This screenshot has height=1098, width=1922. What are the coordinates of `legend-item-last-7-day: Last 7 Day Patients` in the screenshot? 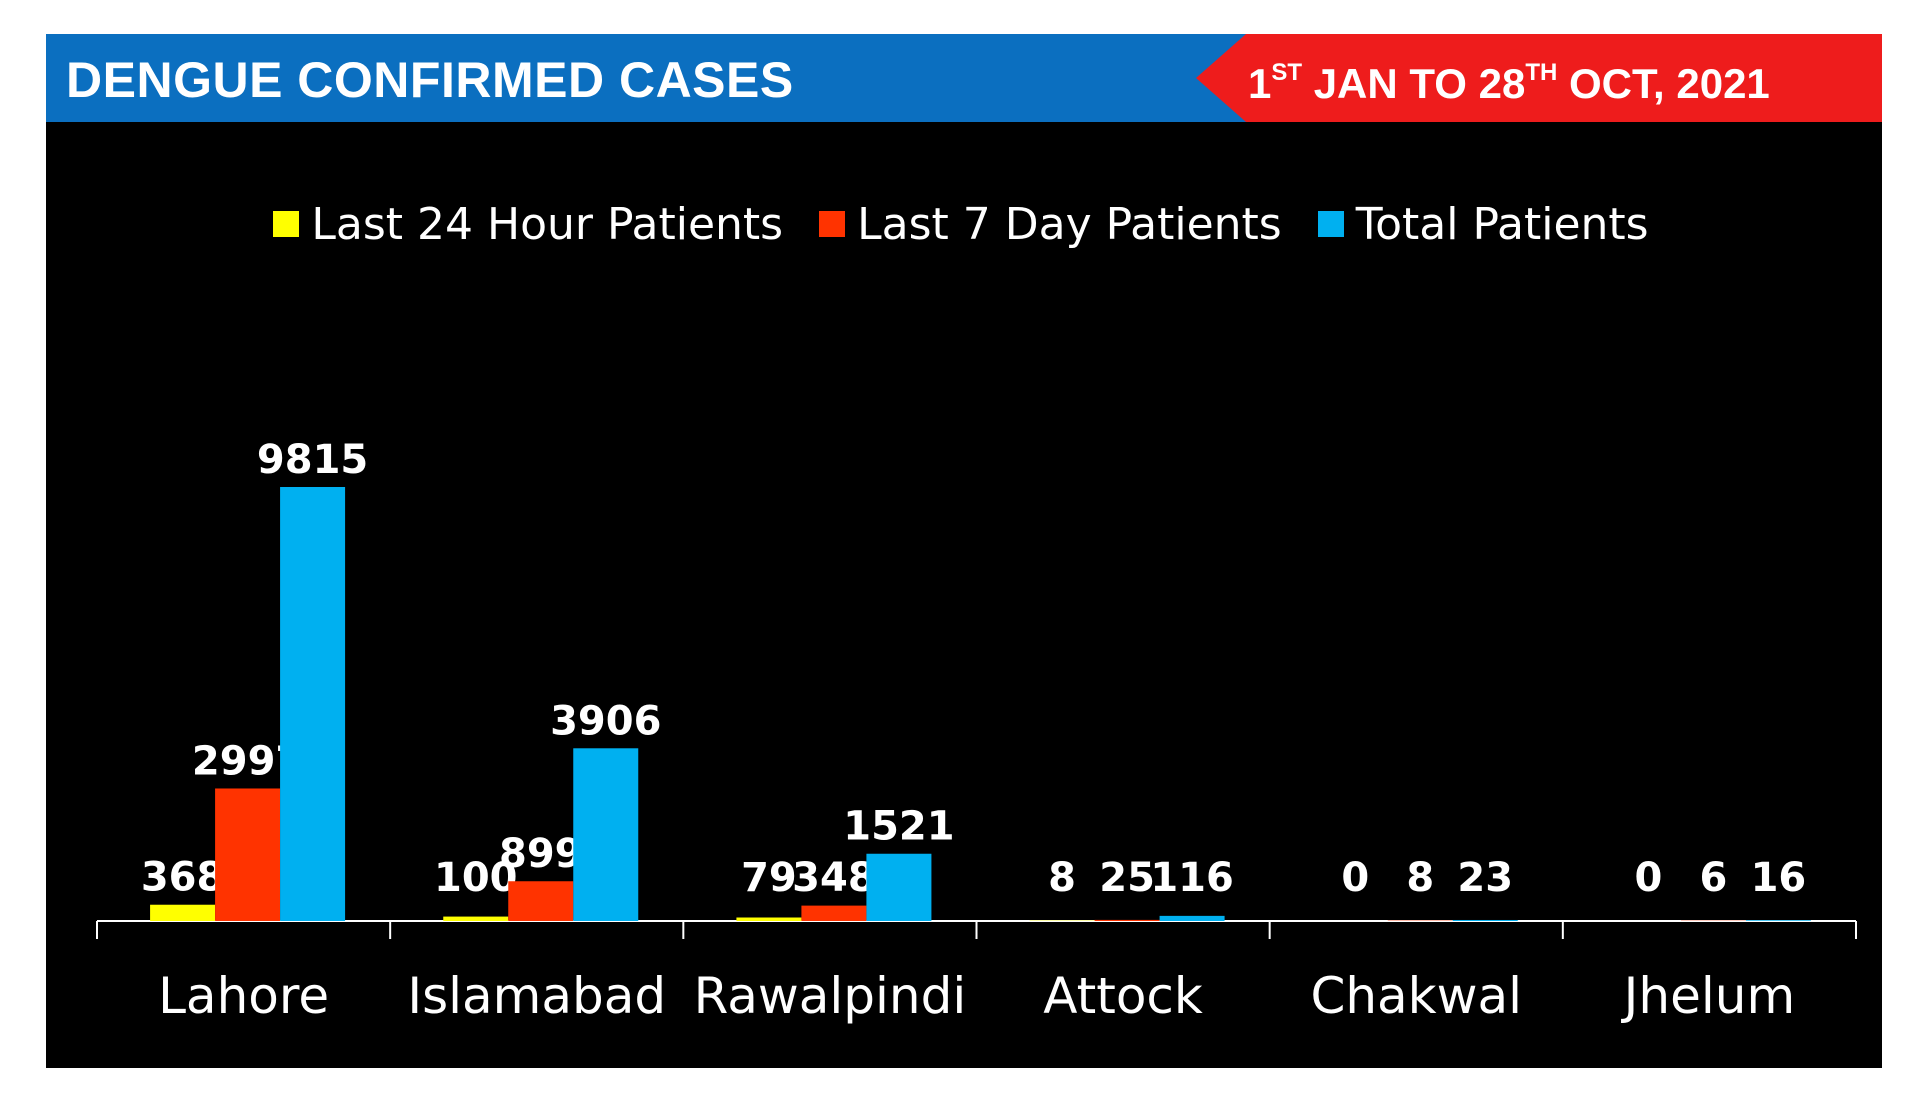 It's located at (1050, 224).